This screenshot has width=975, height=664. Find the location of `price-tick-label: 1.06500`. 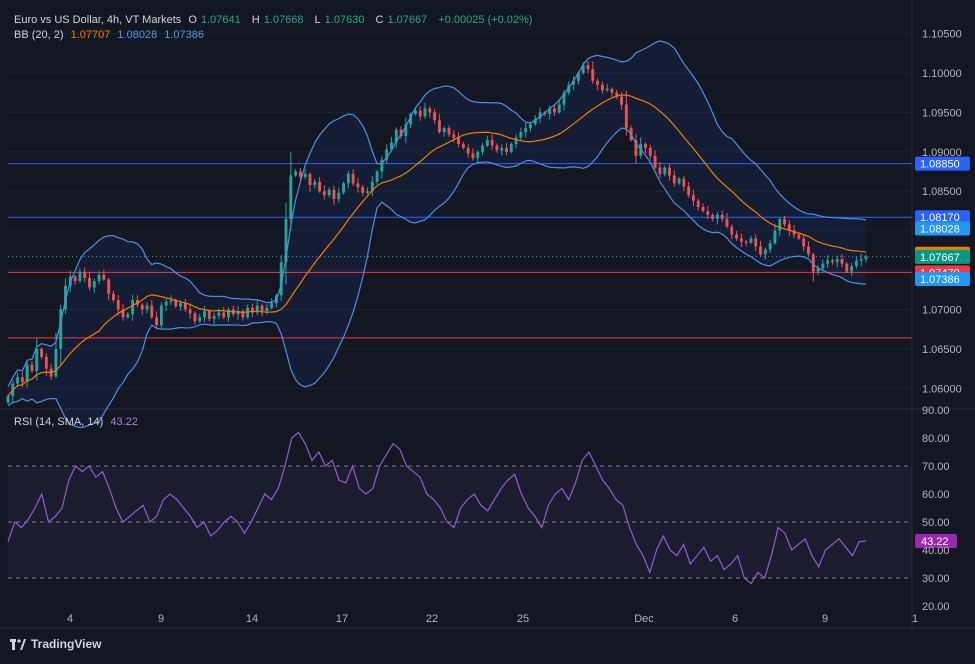

price-tick-label: 1.06500 is located at coordinates (942, 350).